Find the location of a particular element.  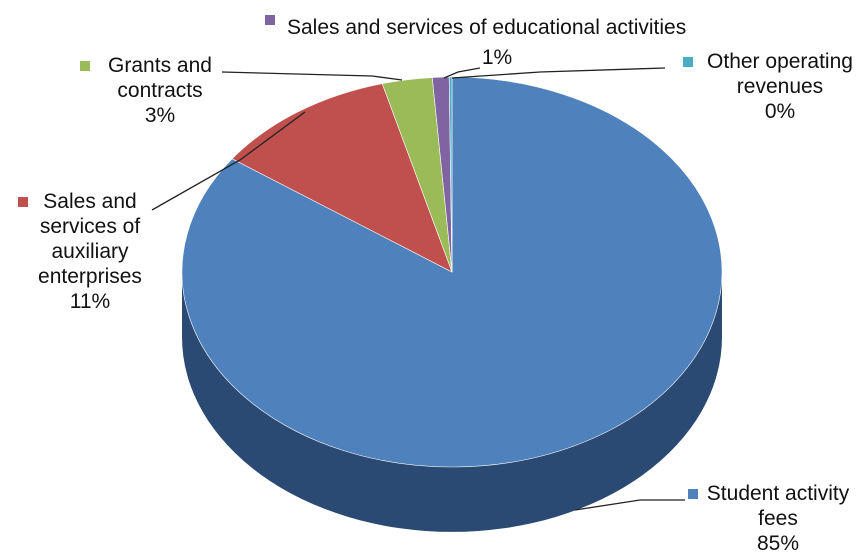

slice-other-operating-revenues is located at coordinates (450, 174).